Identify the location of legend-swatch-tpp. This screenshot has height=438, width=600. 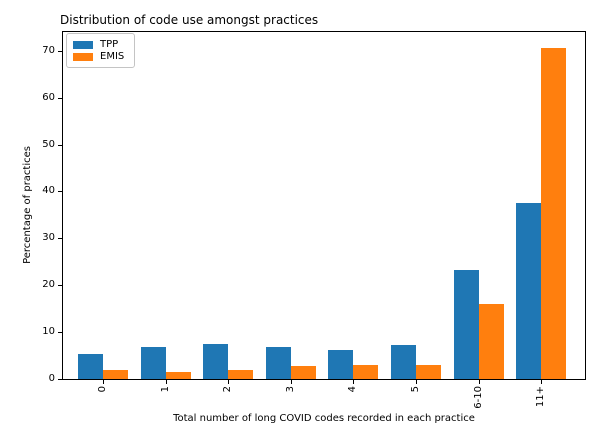
(83, 44).